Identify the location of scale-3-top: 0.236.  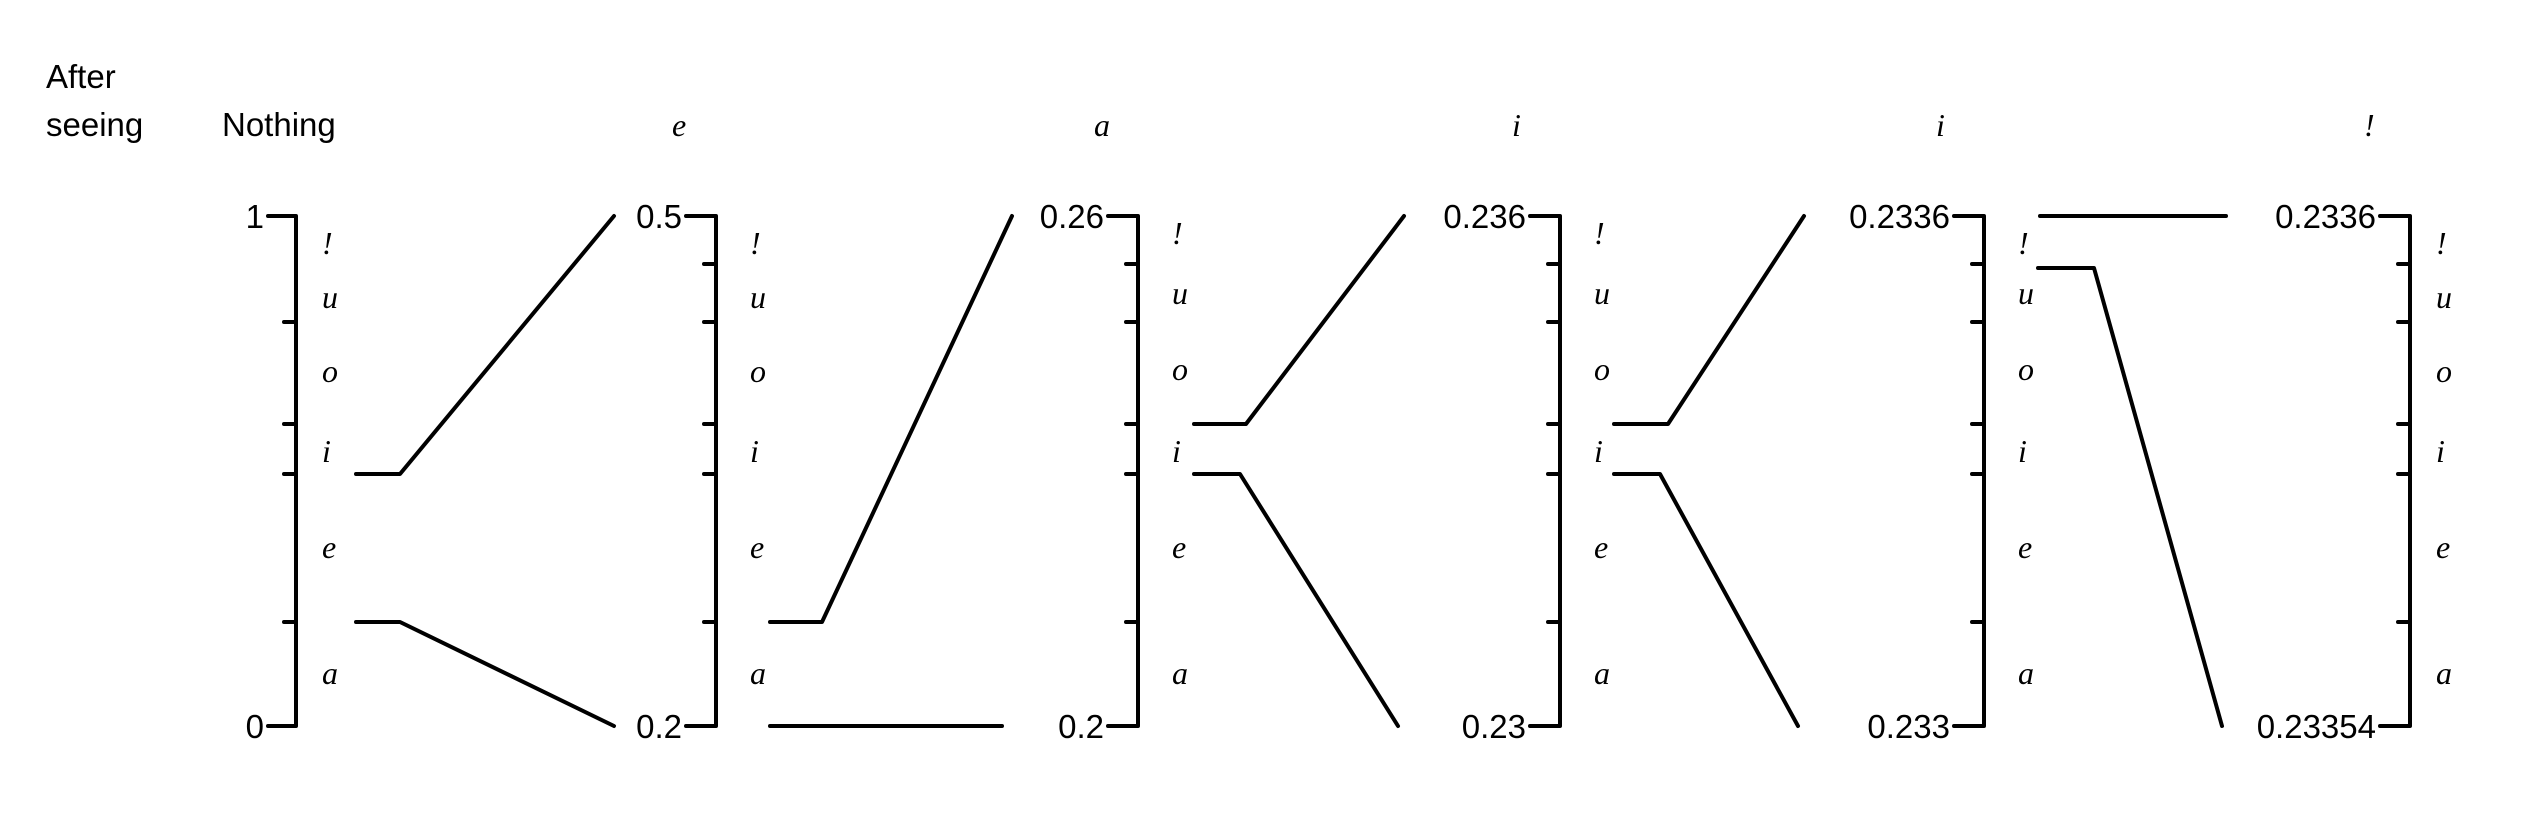
(1484, 216).